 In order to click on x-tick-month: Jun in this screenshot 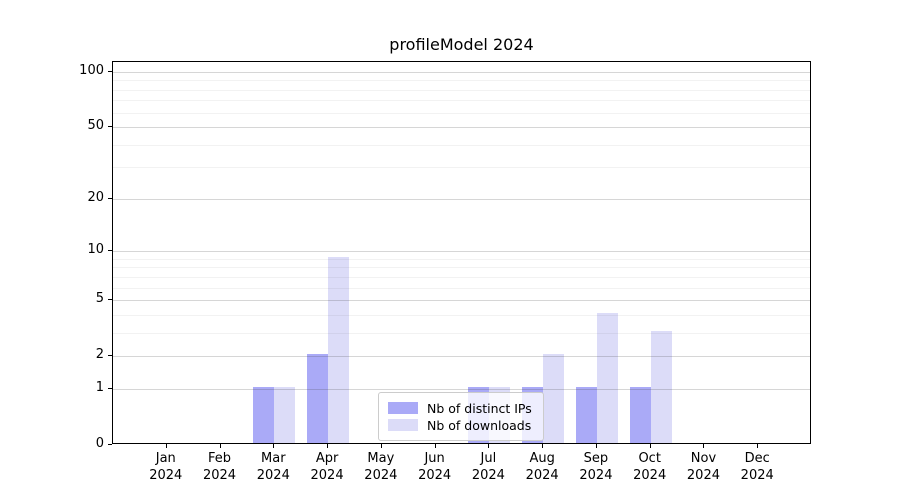, I will do `click(434, 458)`.